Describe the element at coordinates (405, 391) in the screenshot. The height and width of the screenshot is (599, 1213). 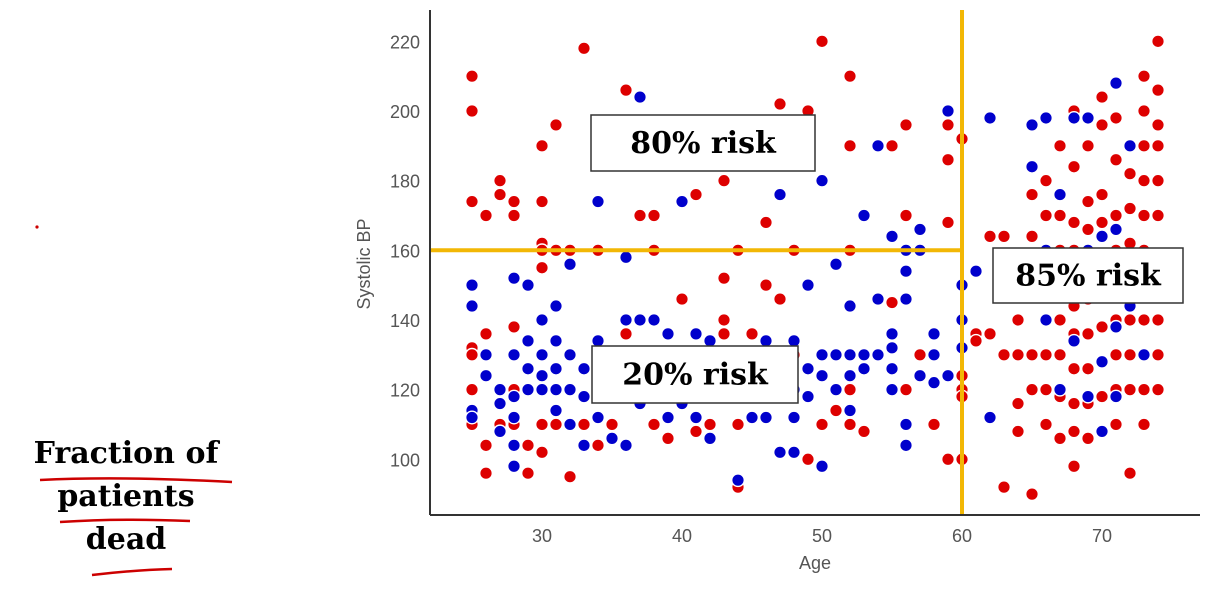
I see `y-tick-label: 120` at that location.